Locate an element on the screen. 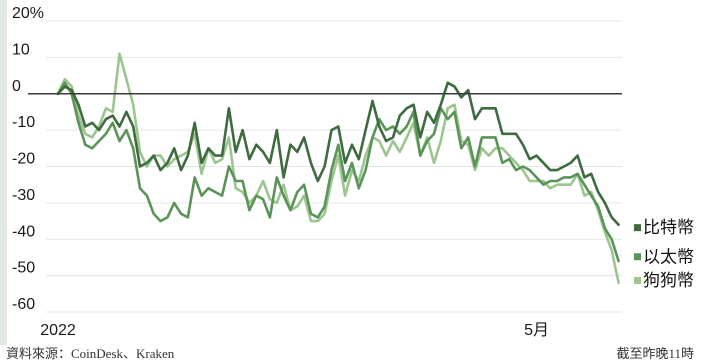  x-tick-label: 2022 is located at coordinates (58, 330).